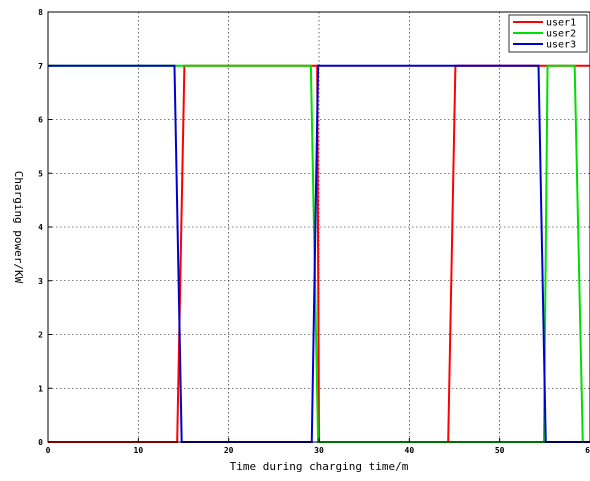 This screenshot has width=590, height=481. Describe the element at coordinates (319, 450) in the screenshot. I see `x-tick-label: 30` at that location.